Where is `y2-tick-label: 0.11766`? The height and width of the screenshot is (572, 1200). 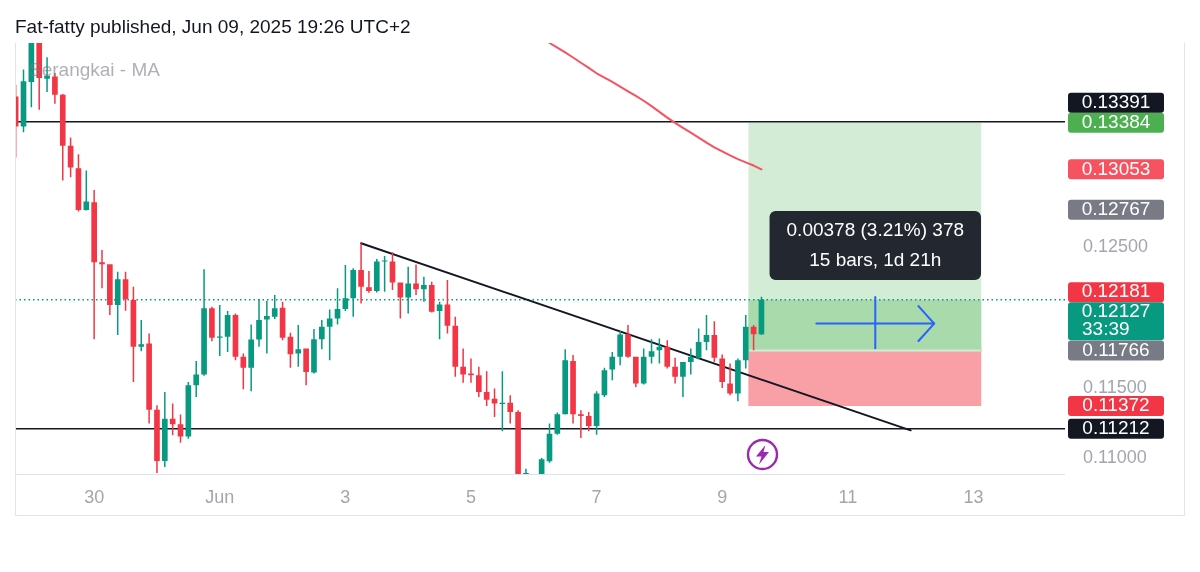 y2-tick-label: 0.11766 is located at coordinates (1116, 349).